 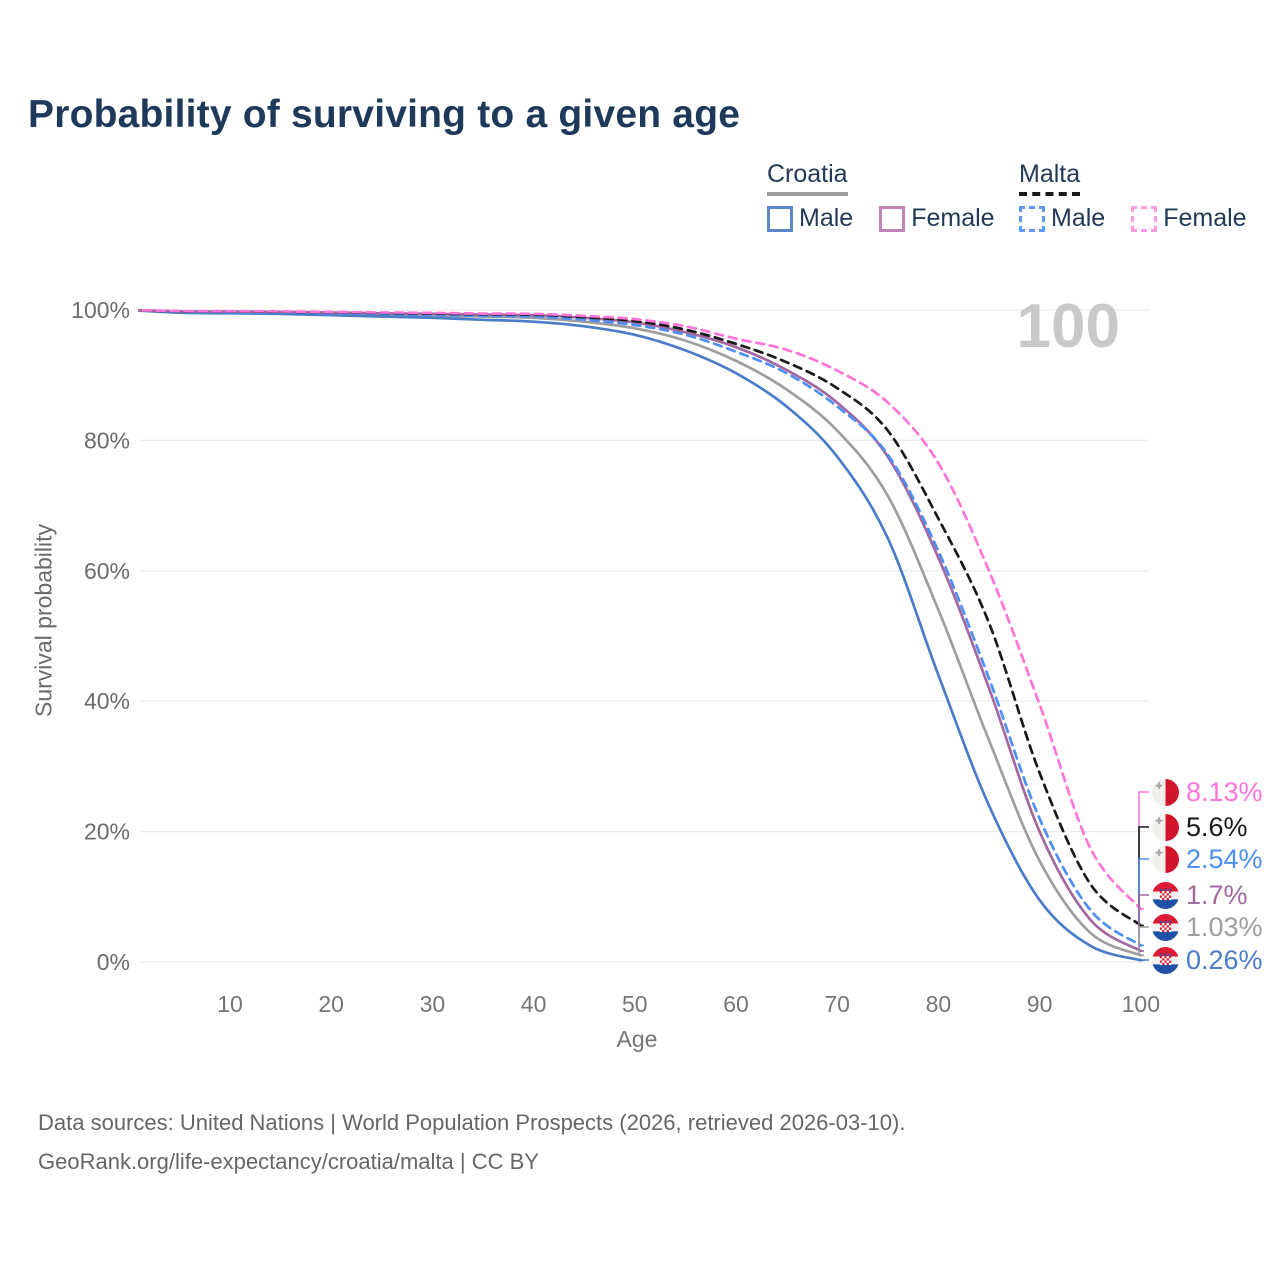 What do you see at coordinates (807, 194) in the screenshot?
I see `croatia-solid-line-swatch` at bounding box center [807, 194].